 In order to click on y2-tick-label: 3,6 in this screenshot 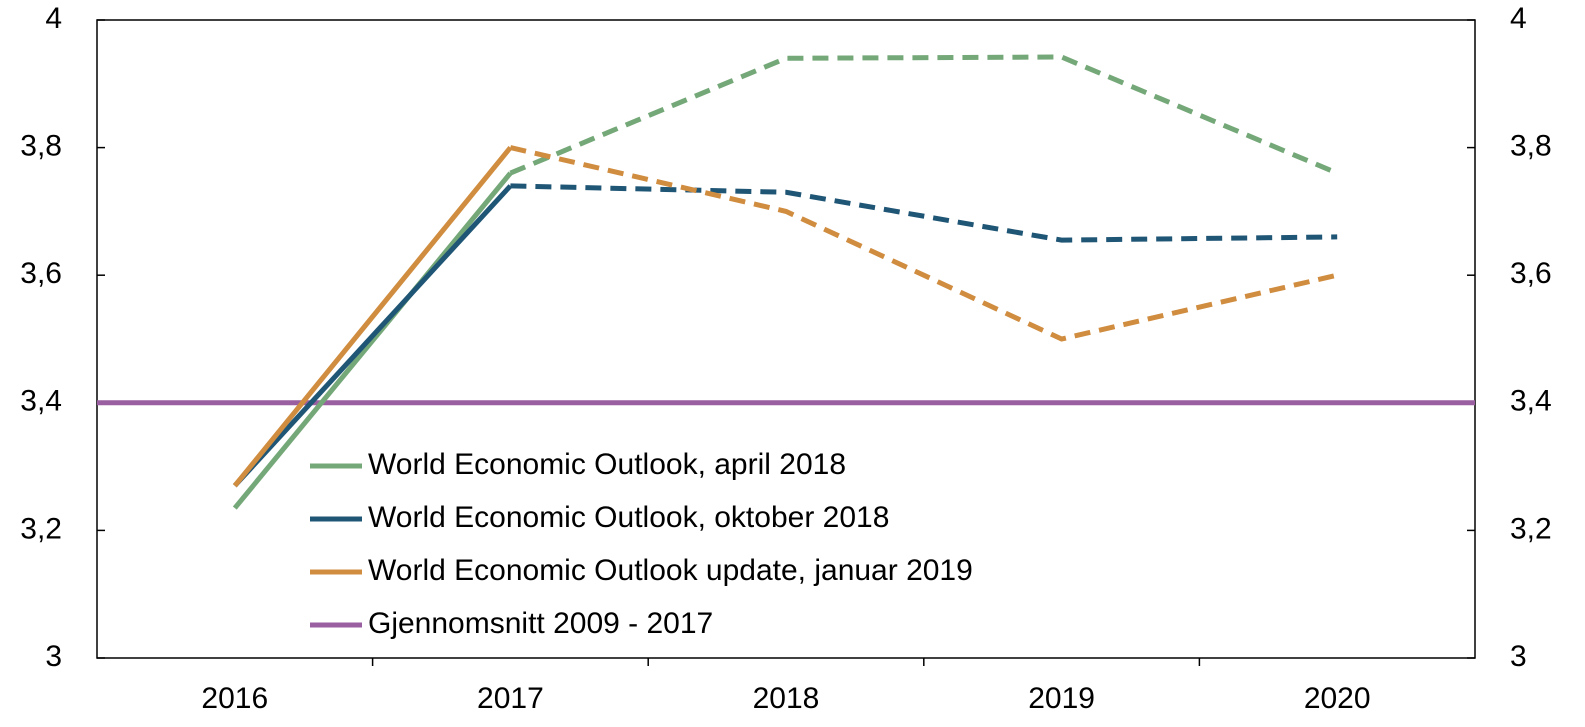, I will do `click(1531, 273)`.